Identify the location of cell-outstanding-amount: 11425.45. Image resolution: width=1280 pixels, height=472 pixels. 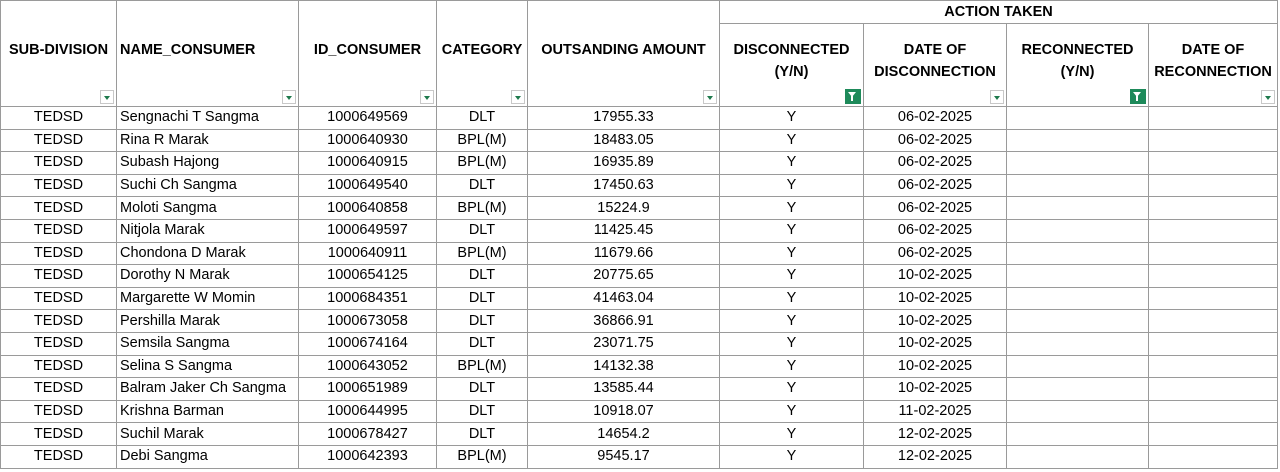
(623, 230).